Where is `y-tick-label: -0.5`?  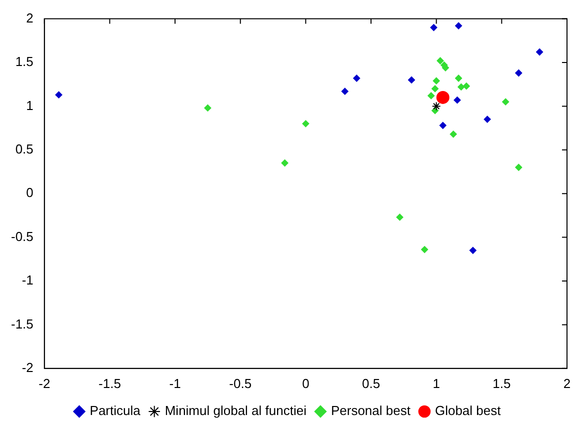
y-tick-label: -0.5 is located at coordinates (22, 236).